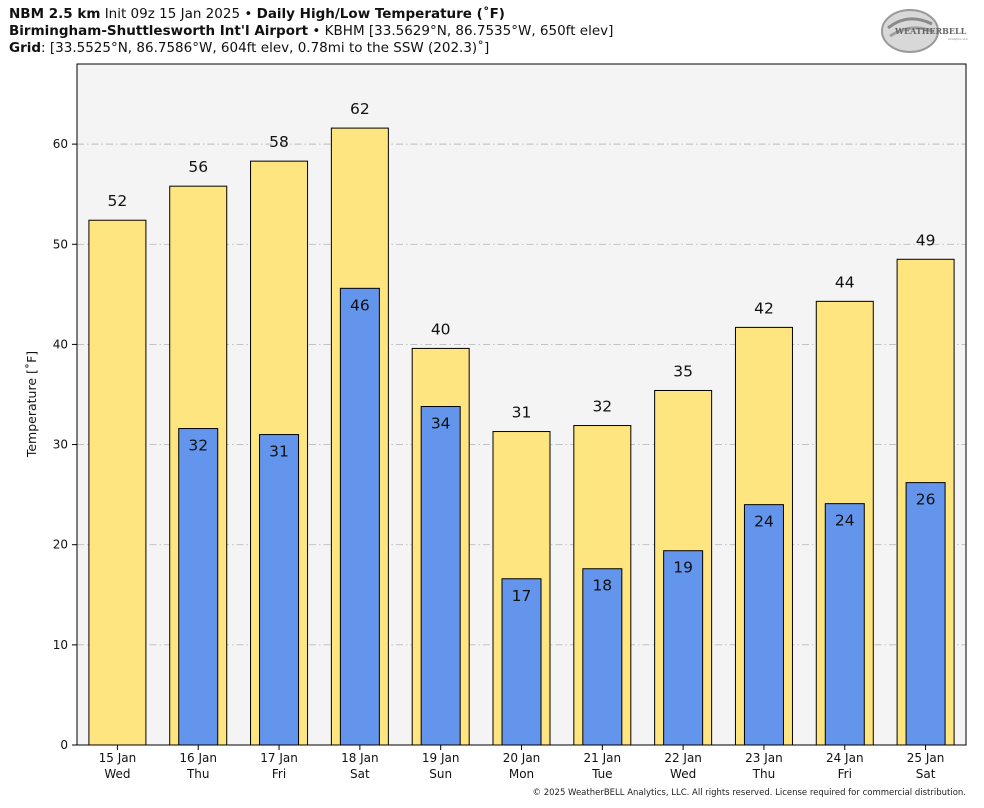 This screenshot has width=984, height=808. Describe the element at coordinates (360, 109) in the screenshot. I see `high-temp-label: 62` at that location.